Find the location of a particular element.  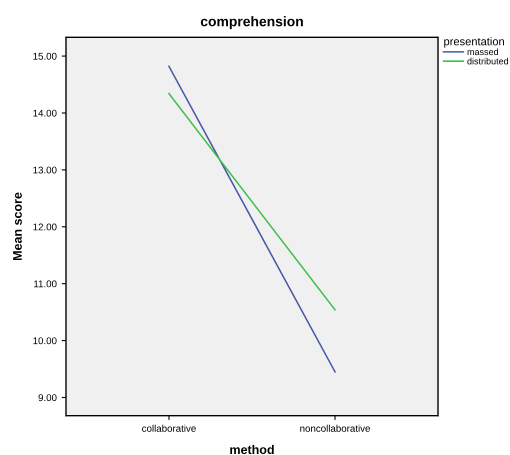

legend-title: presentation is located at coordinates (474, 42).